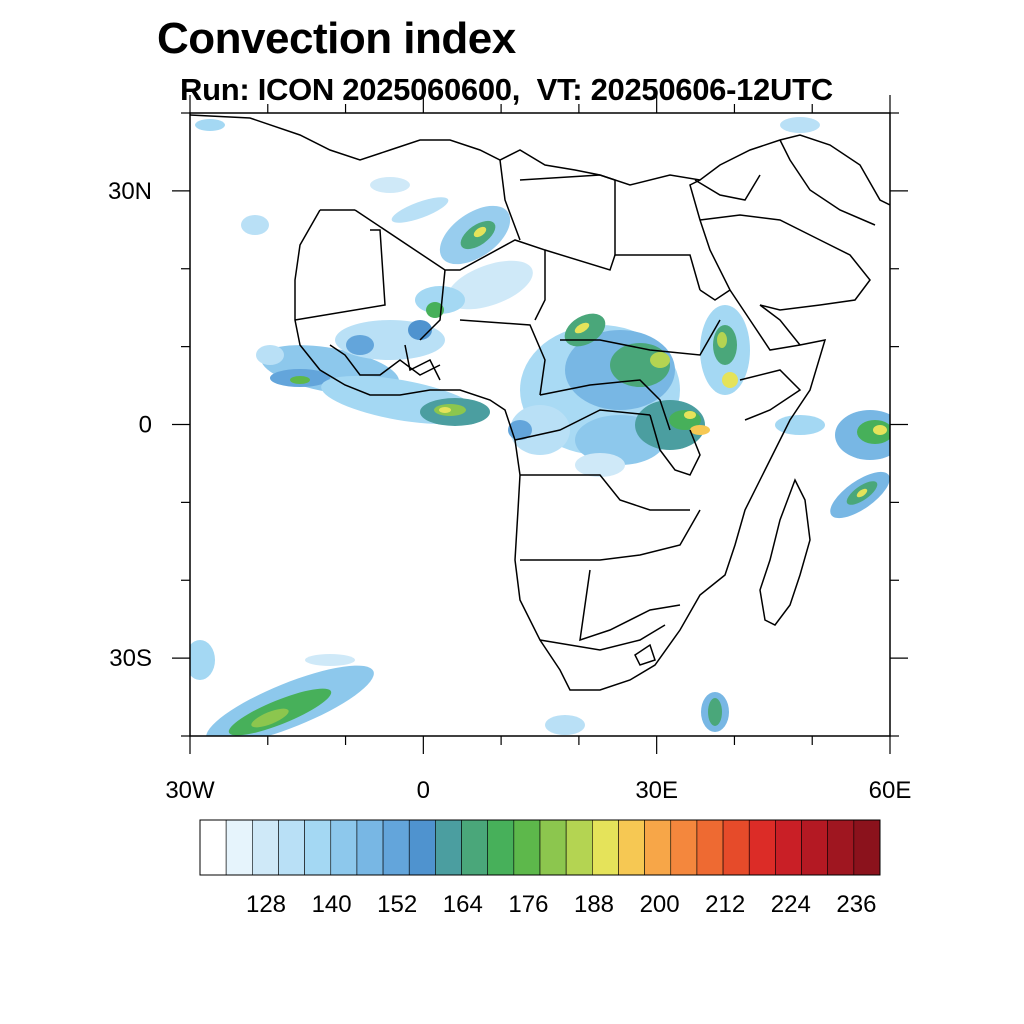 This screenshot has width=1024, height=1024. What do you see at coordinates (423, 790) in the screenshot?
I see `lon-tick-label: 0` at bounding box center [423, 790].